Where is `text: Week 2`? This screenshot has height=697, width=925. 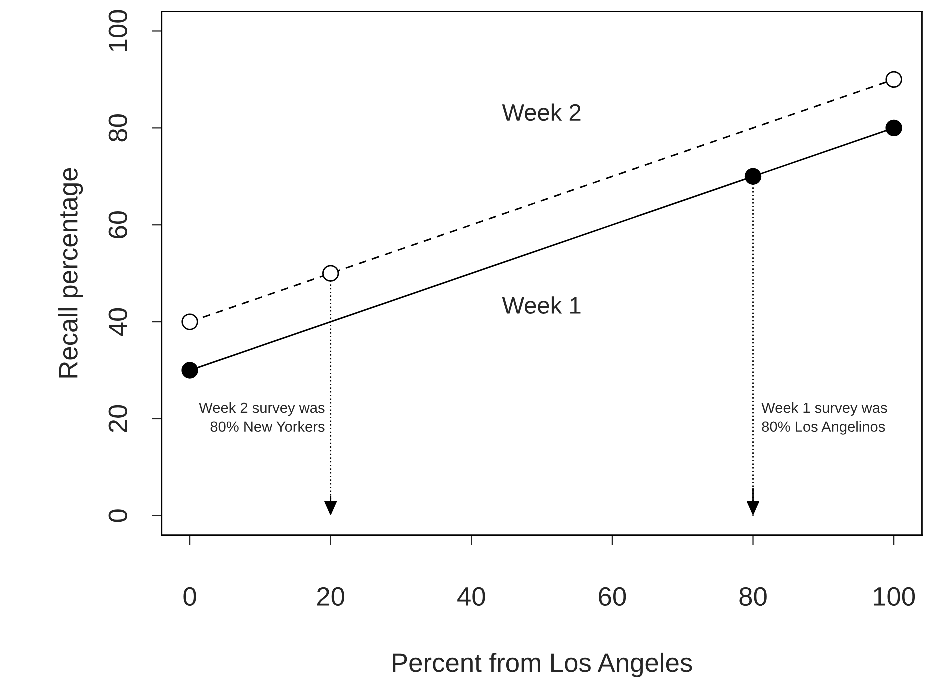
text: Week 2 is located at coordinates (541, 113).